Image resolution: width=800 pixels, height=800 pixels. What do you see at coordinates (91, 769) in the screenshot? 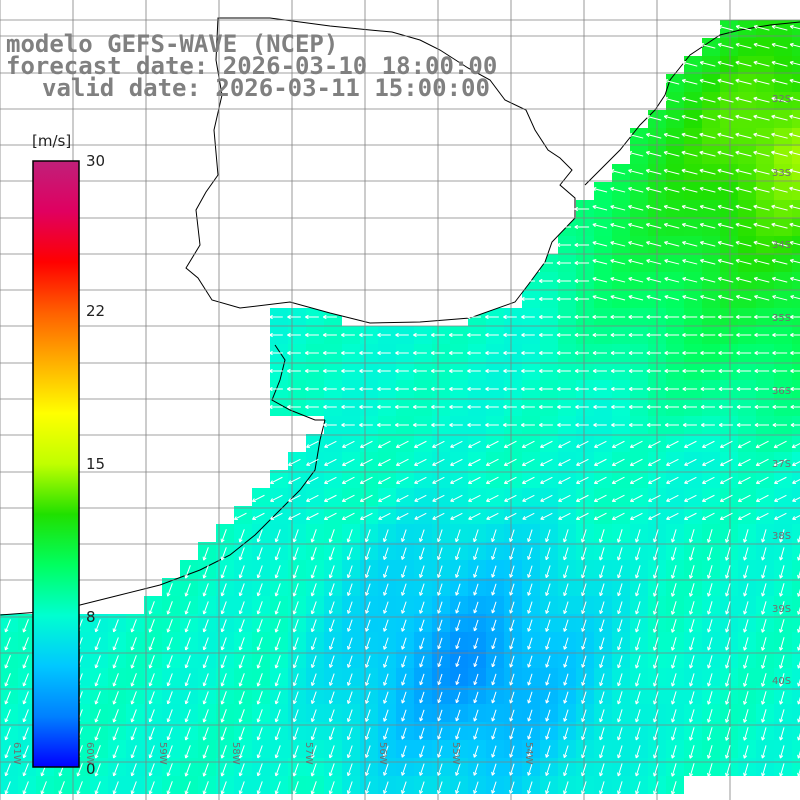
I see `colorbar-tick-0: 0` at bounding box center [91, 769].